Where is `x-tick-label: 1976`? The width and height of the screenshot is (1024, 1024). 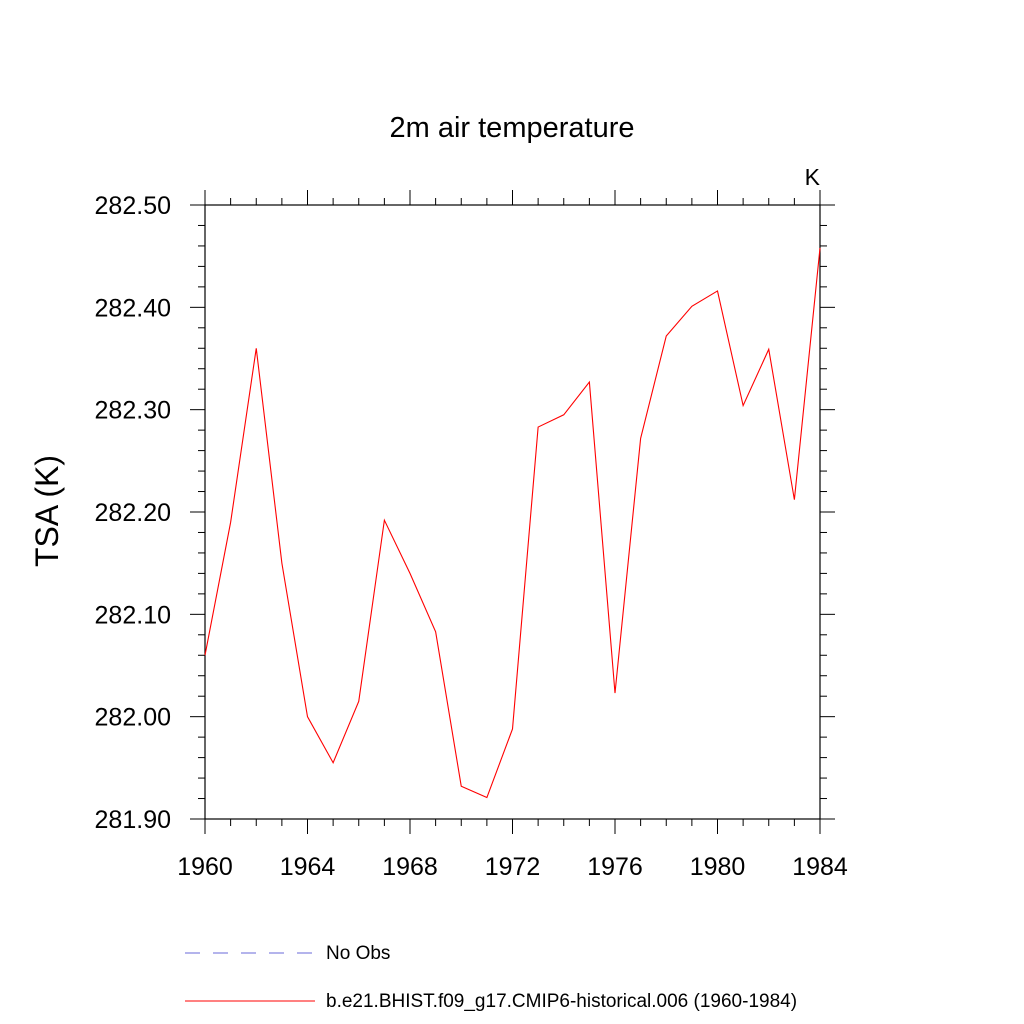
x-tick-label: 1976 is located at coordinates (615, 867).